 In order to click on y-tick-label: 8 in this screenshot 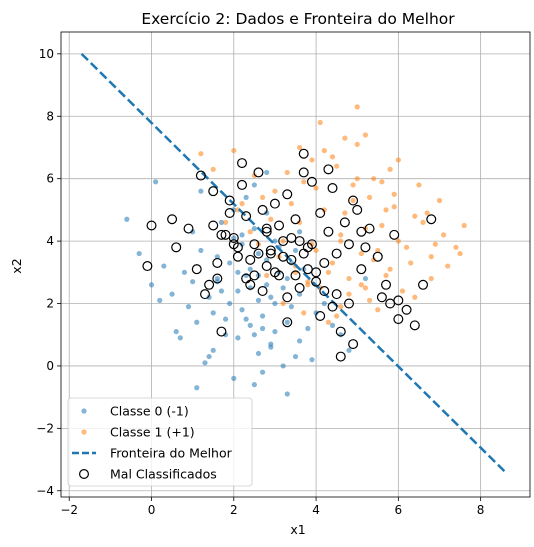, I will do `click(50, 116)`.